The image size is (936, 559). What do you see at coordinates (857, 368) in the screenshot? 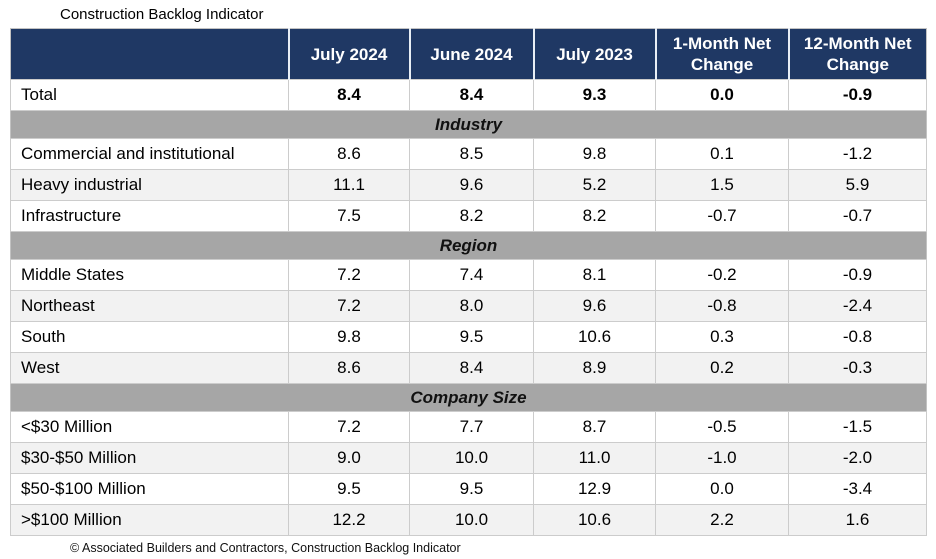
I see `value-cell: -0.3` at bounding box center [857, 368].